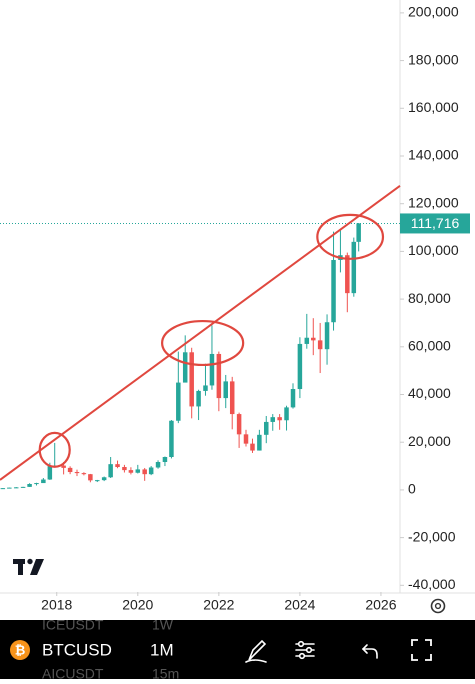  What do you see at coordinates (380, 605) in the screenshot?
I see `x-tick-label: 2026` at bounding box center [380, 605].